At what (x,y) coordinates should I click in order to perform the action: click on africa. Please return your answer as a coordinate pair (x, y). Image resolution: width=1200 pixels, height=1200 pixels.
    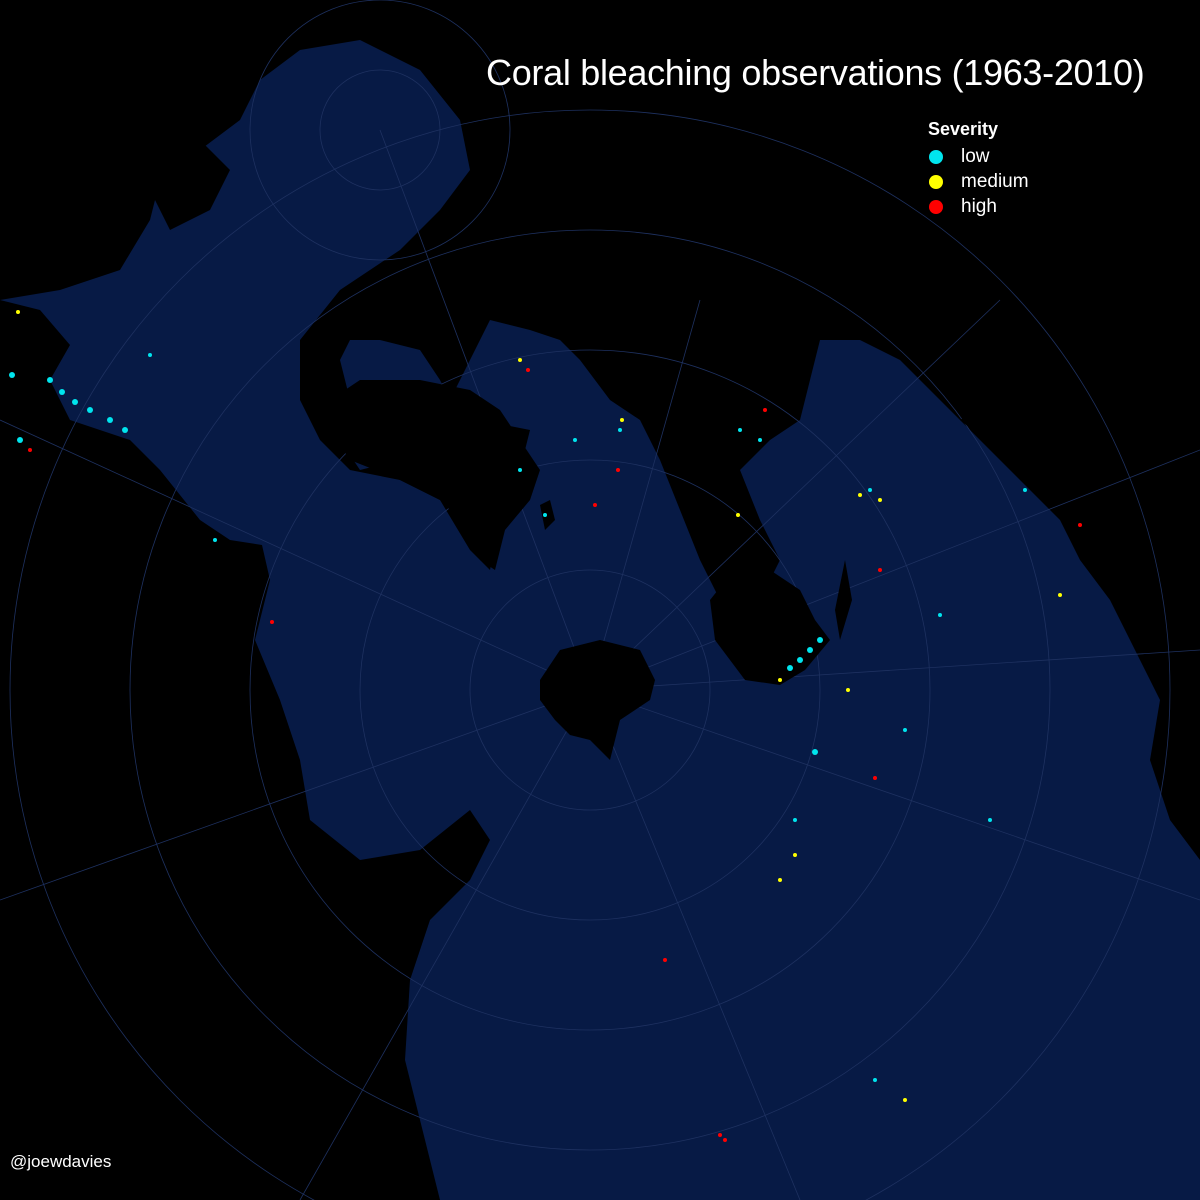
    Looking at the image, I should click on (435, 475).